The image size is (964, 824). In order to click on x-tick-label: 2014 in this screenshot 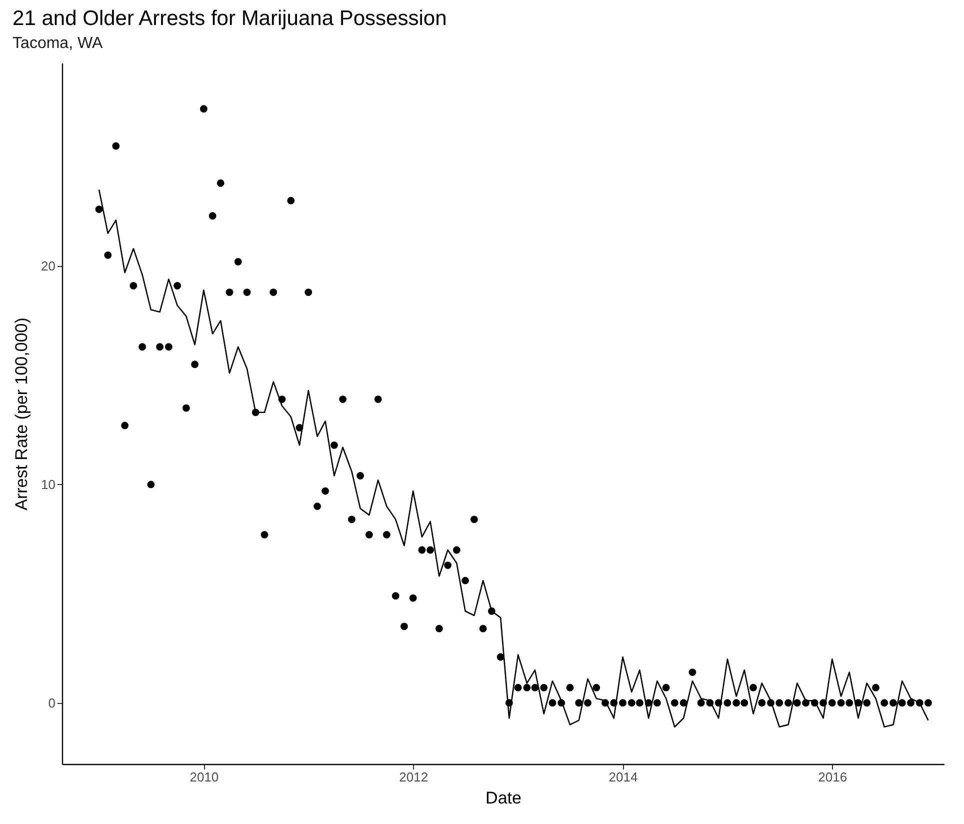, I will do `click(623, 777)`.